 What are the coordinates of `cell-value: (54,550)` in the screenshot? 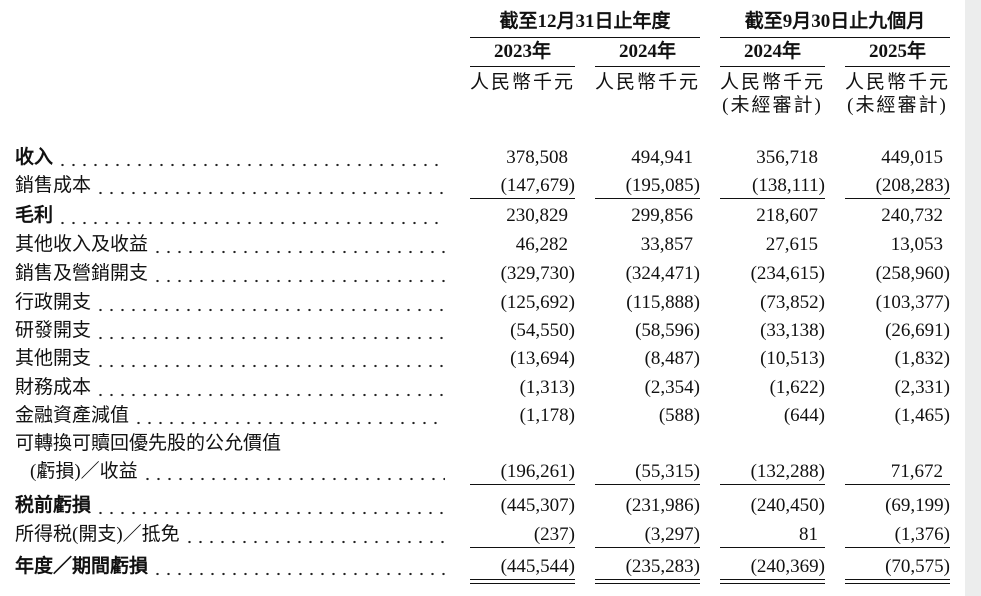 It's located at (542, 330).